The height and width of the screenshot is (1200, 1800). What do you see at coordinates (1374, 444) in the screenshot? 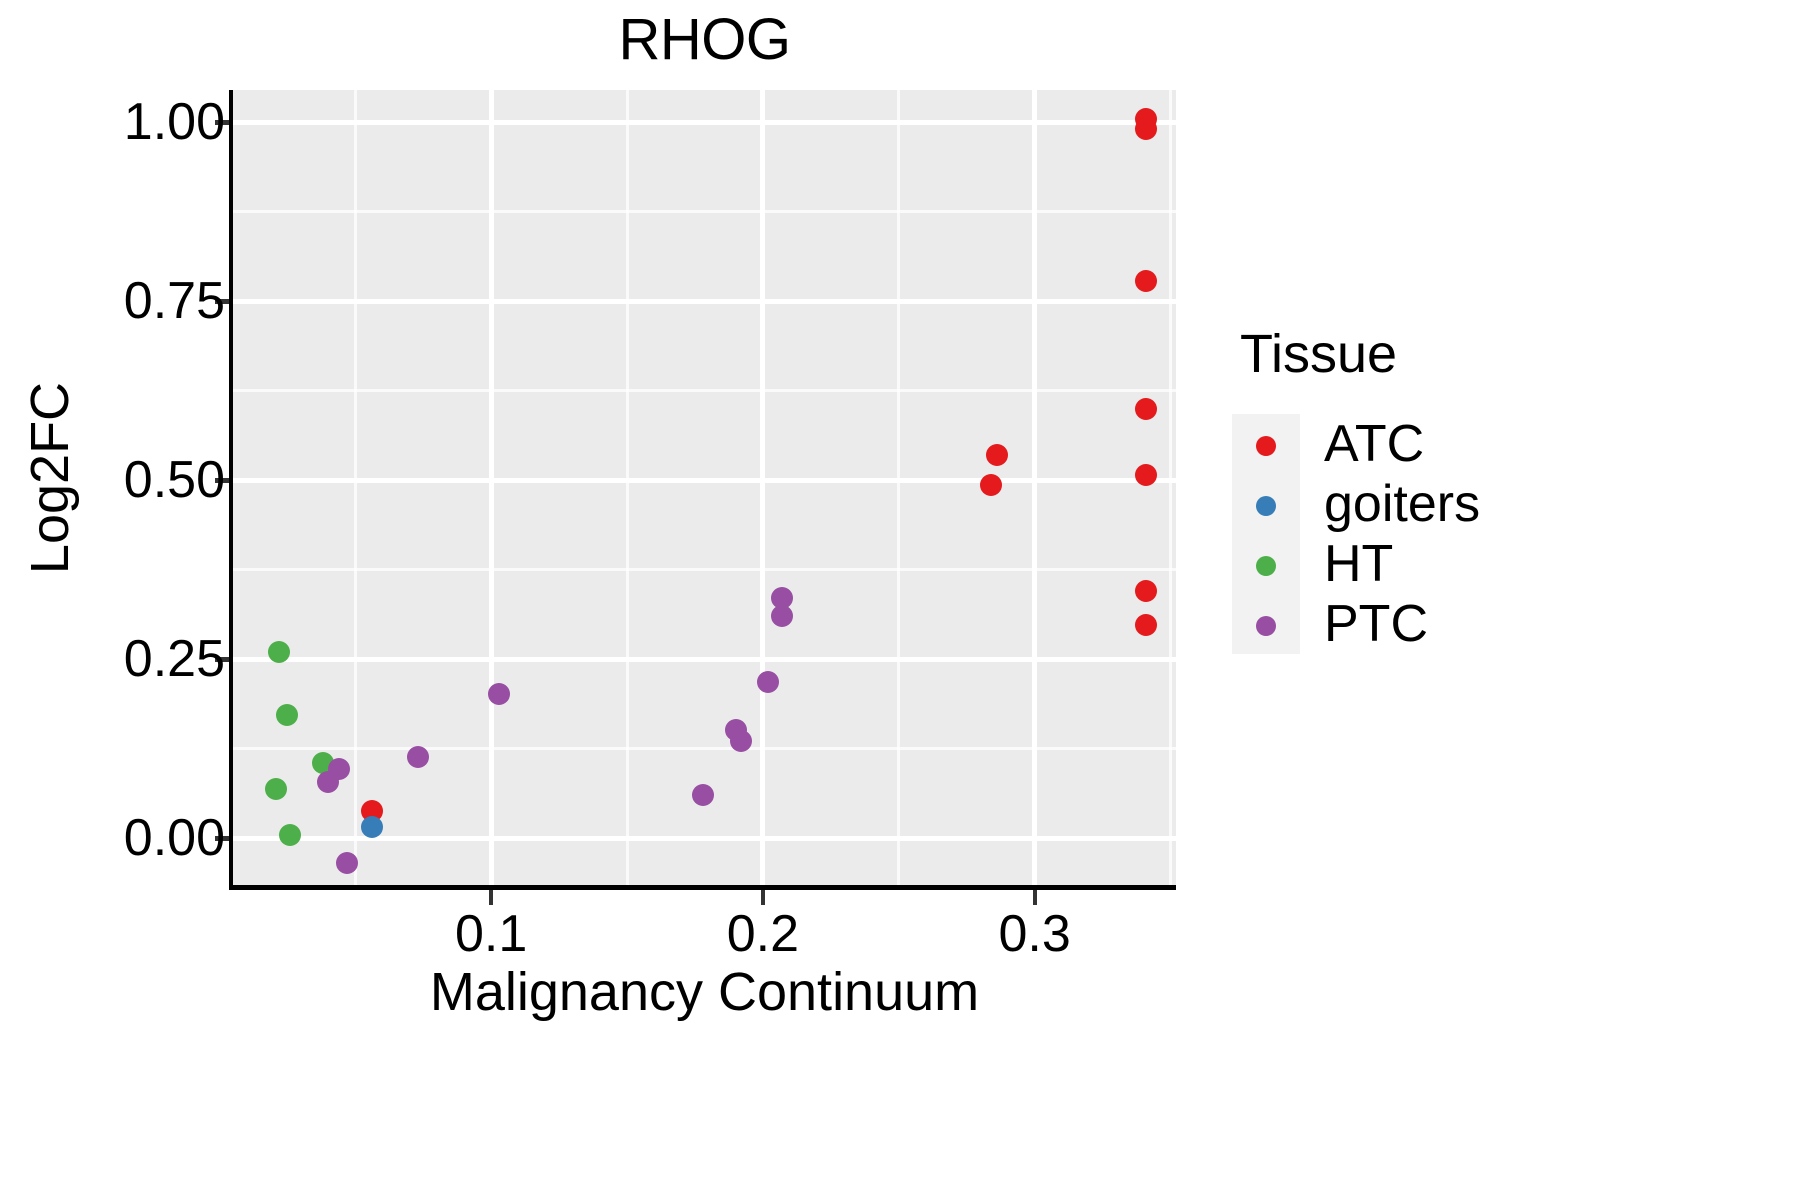
I see `legend-item-label: ATC` at bounding box center [1374, 444].